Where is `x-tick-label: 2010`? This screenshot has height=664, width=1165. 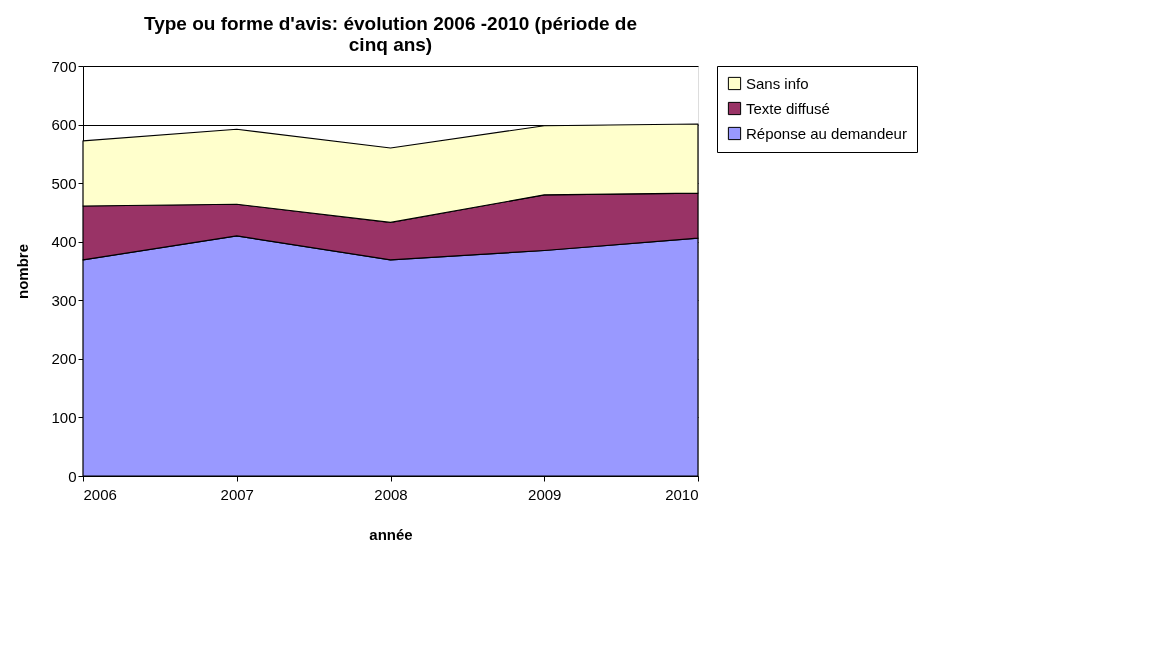 x-tick-label: 2010 is located at coordinates (682, 494).